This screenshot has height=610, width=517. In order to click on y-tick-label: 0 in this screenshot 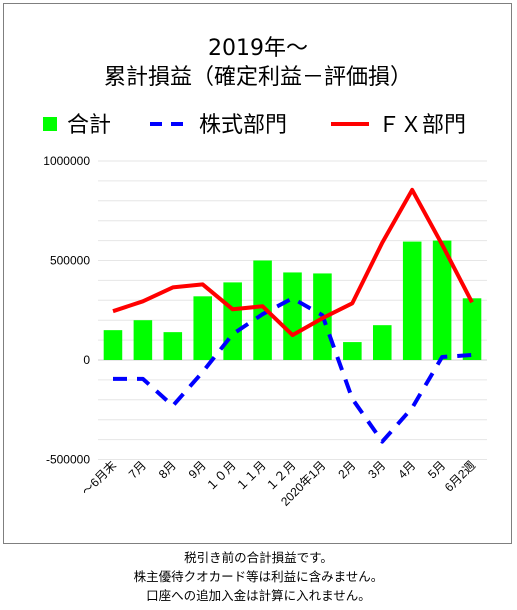, I will do `click(86, 360)`.